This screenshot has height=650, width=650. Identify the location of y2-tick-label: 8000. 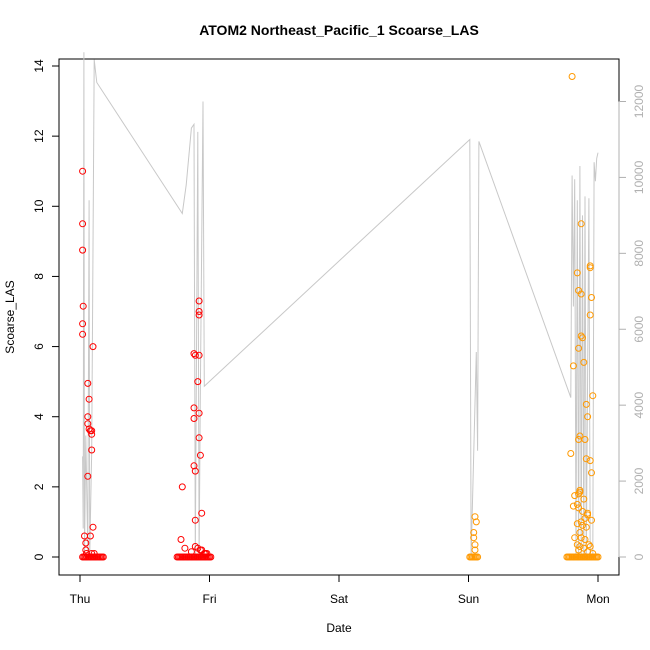
(639, 253).